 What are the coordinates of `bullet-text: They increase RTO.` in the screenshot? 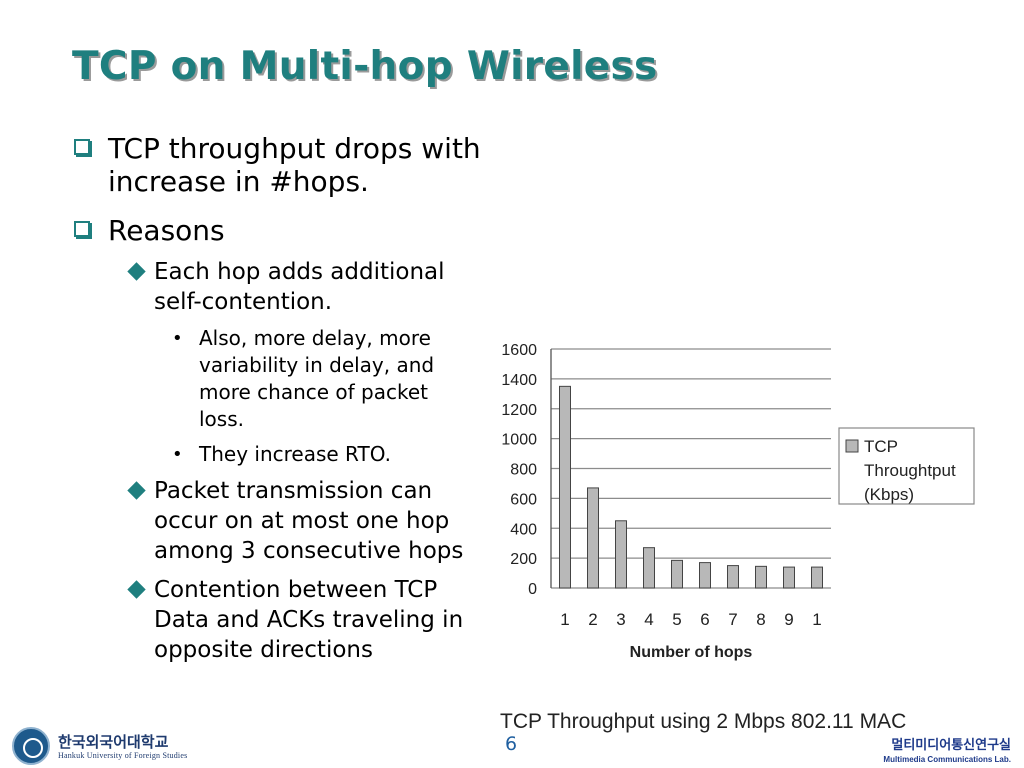 It's located at (295, 454).